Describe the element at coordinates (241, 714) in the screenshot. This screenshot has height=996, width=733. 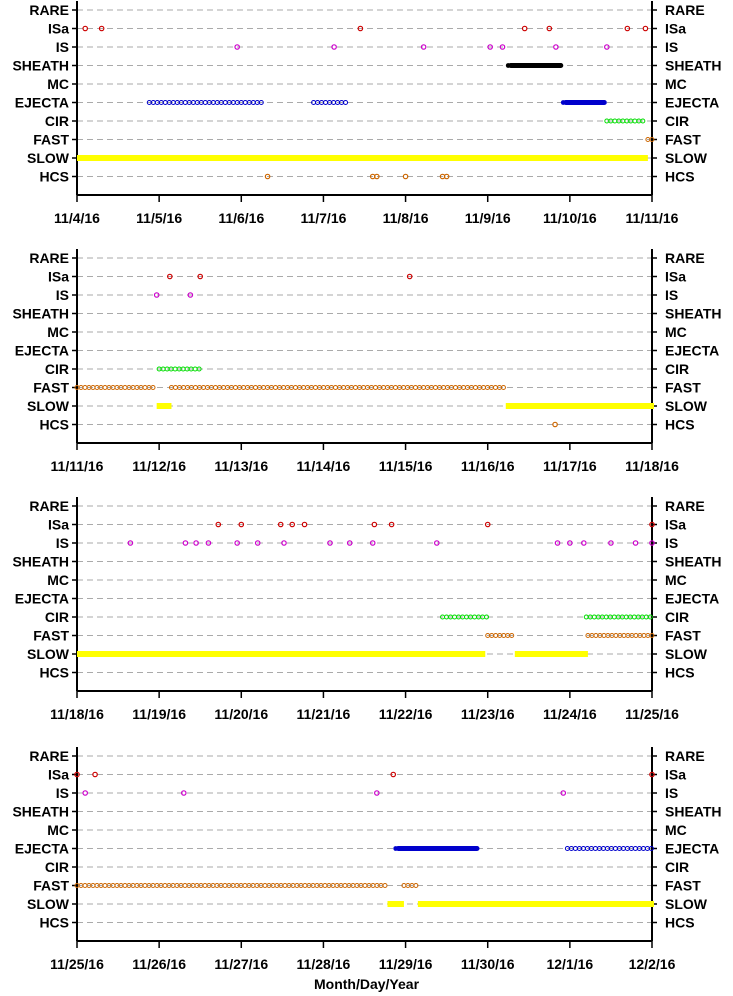
I see `x-tick-label: 11/20/16` at that location.